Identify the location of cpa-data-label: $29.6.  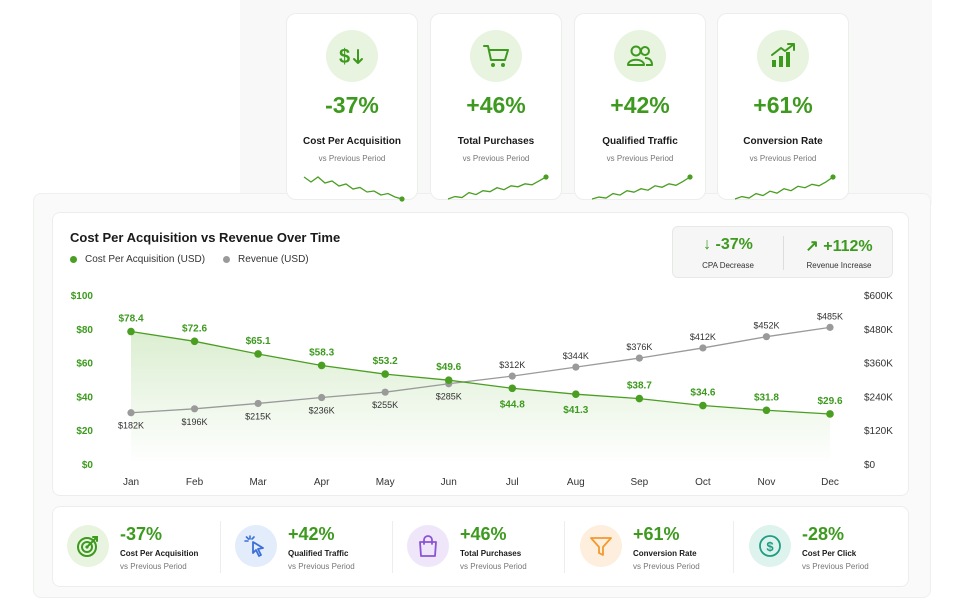
(829, 401).